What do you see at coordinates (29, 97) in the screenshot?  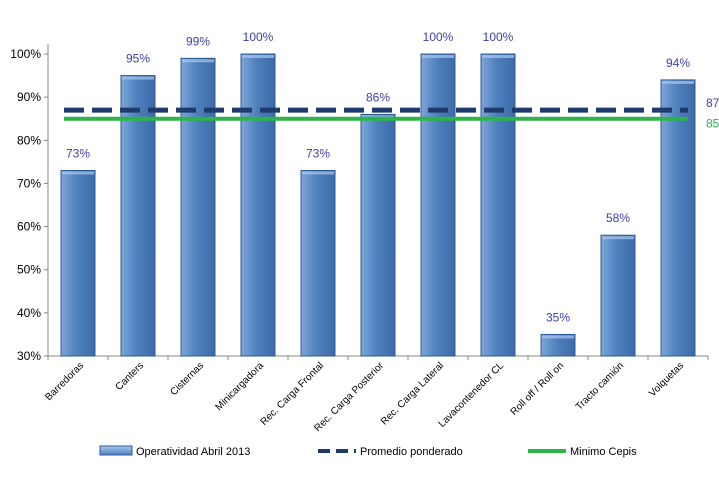 I see `y-tick-label: 90%` at bounding box center [29, 97].